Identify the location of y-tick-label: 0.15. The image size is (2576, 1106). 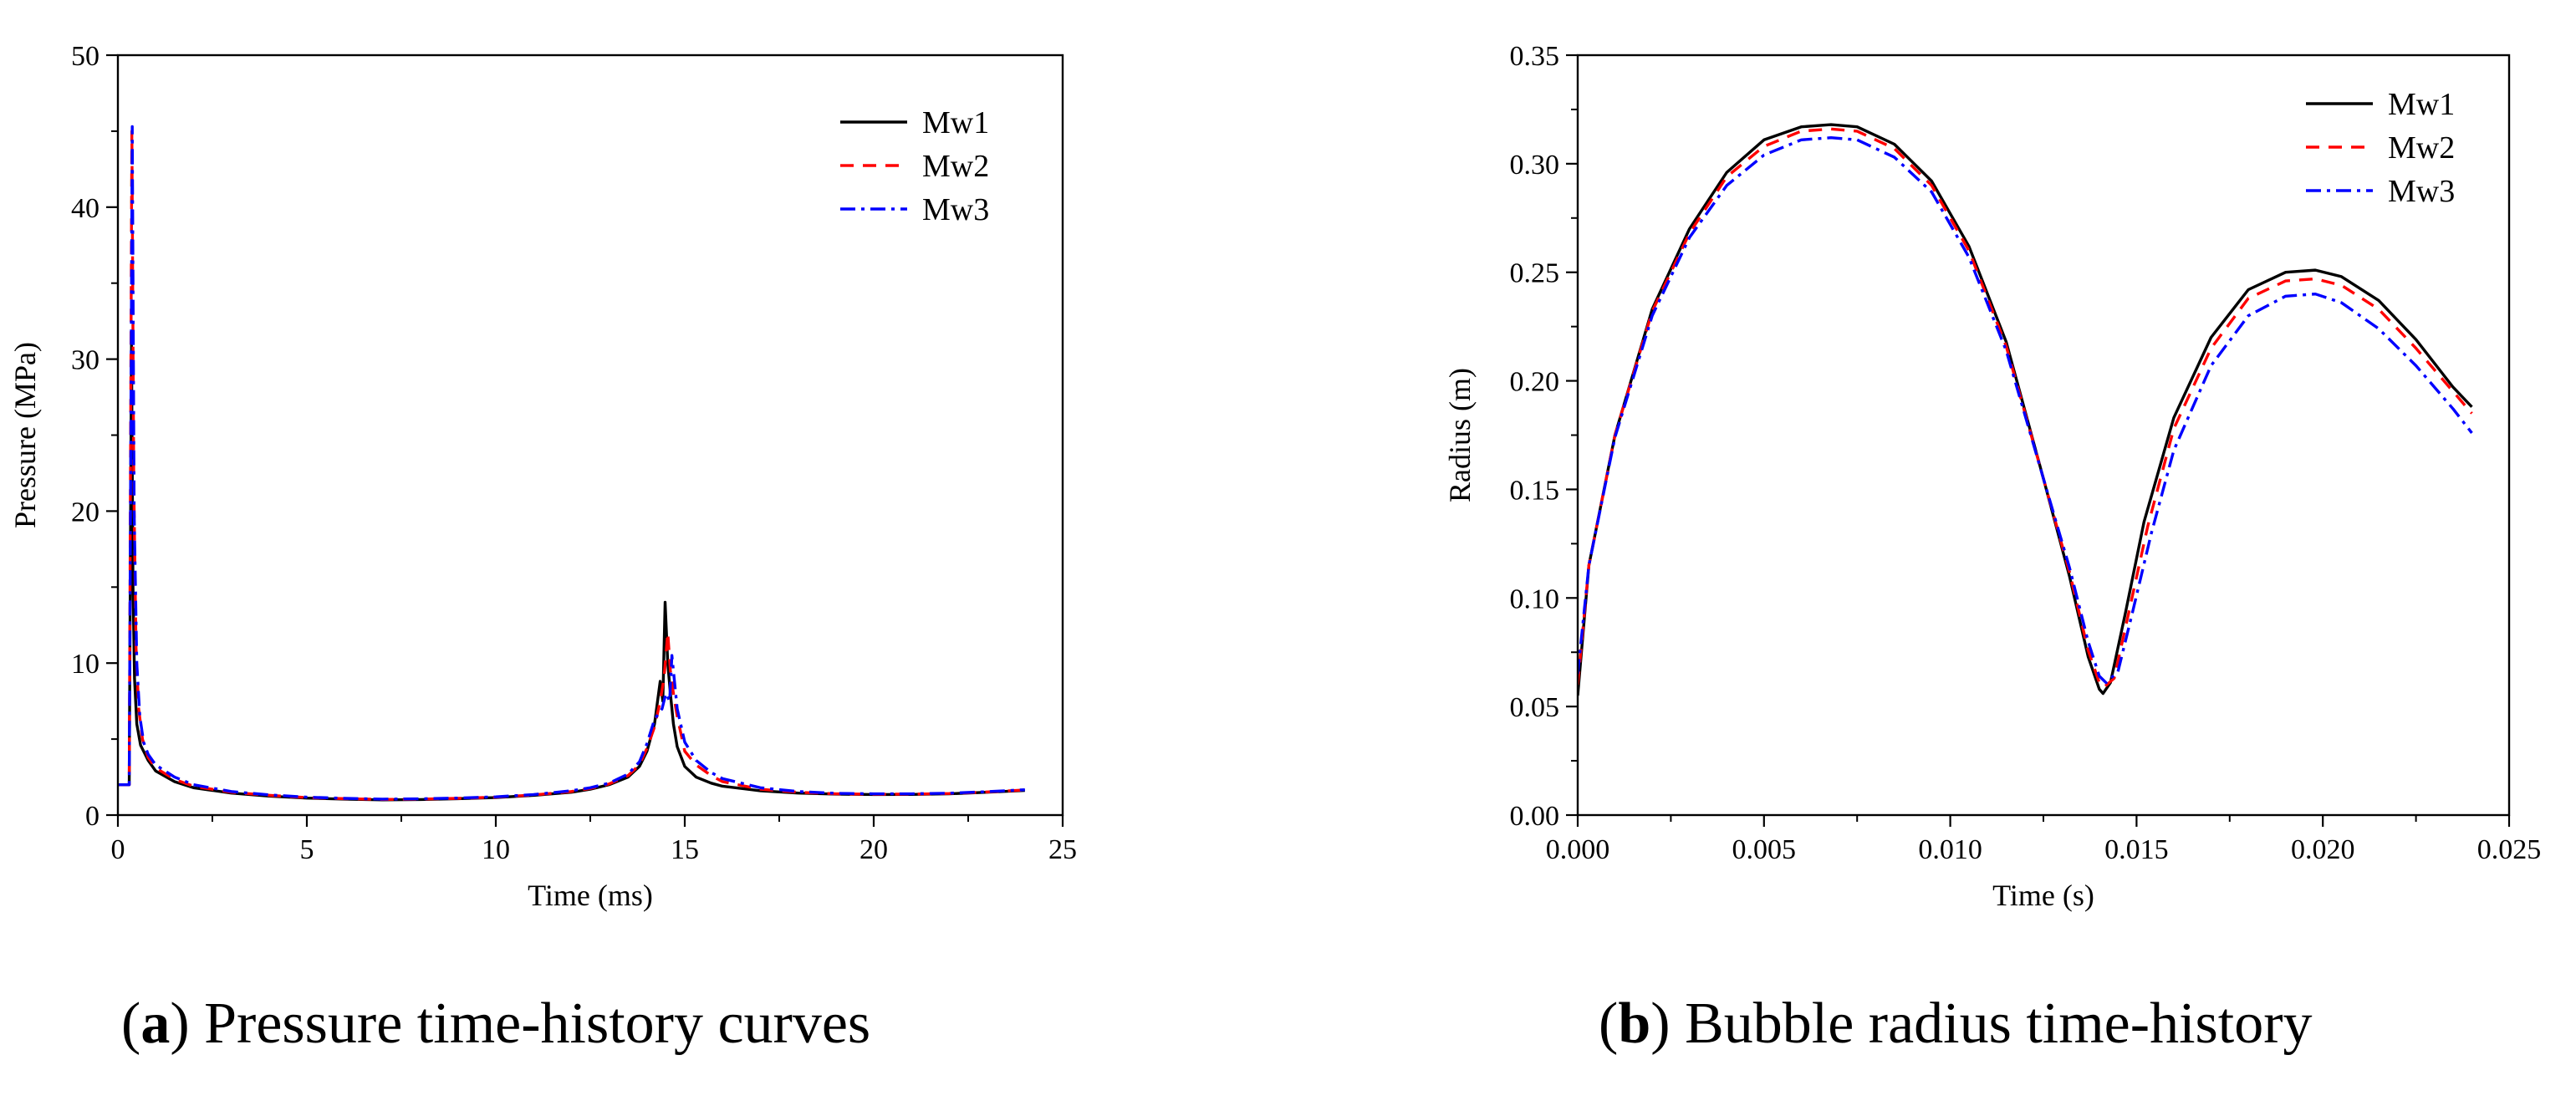
(1535, 490).